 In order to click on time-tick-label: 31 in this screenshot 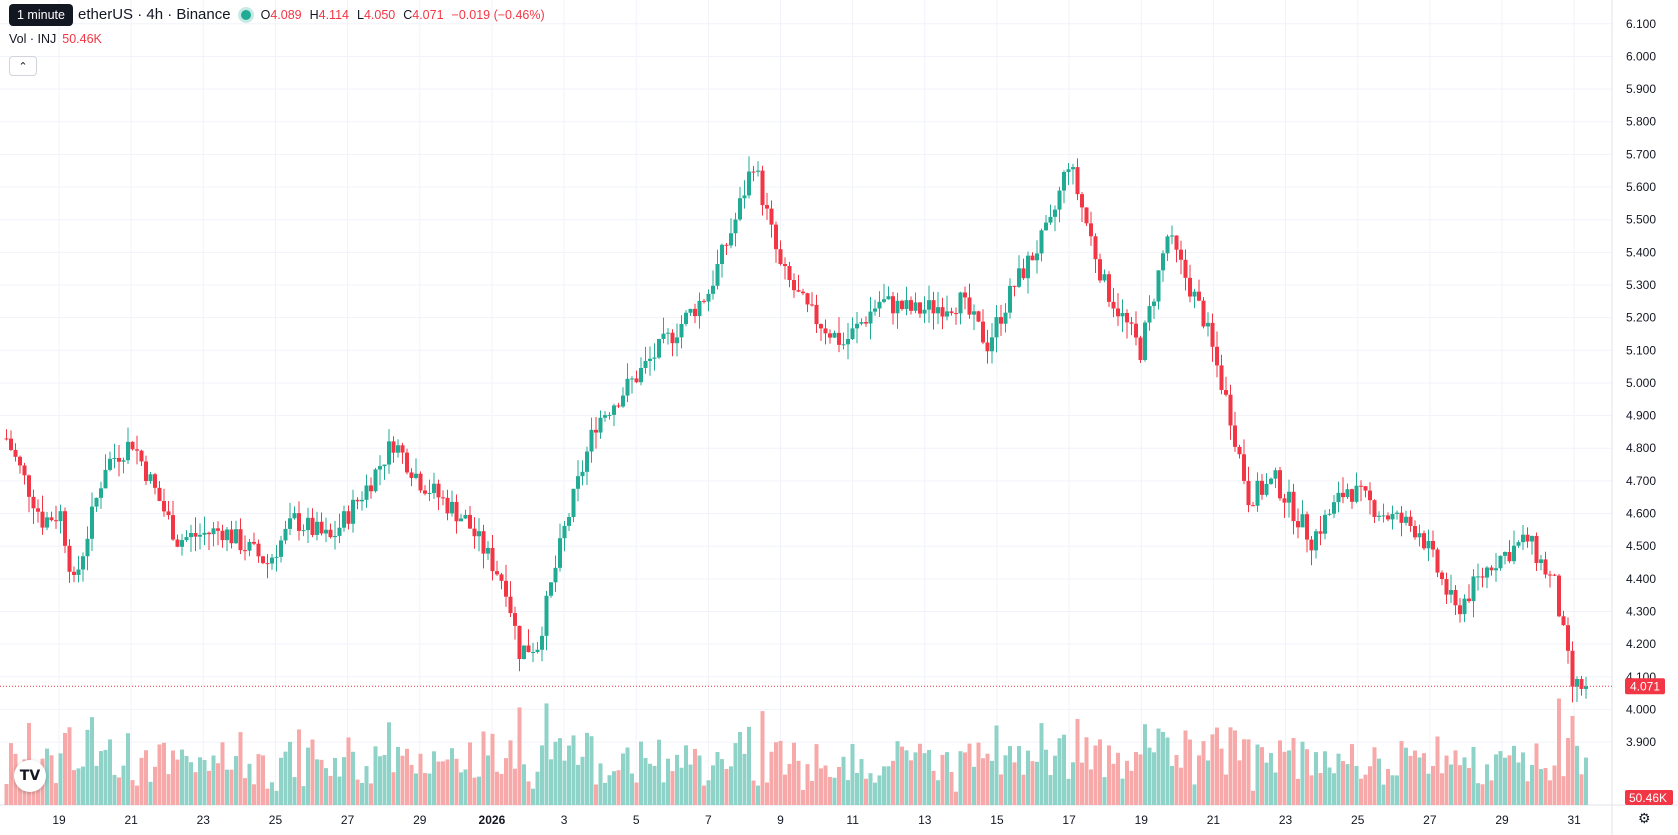, I will do `click(1574, 820)`.